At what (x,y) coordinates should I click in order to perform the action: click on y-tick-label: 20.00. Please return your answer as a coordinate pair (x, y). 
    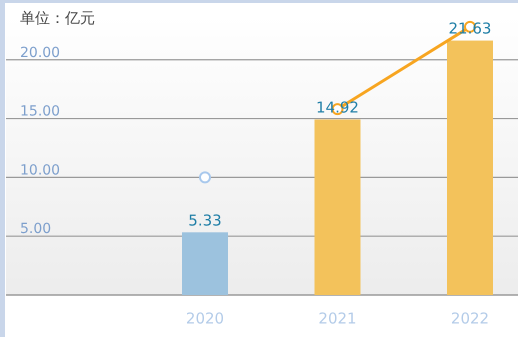
    Looking at the image, I should click on (40, 52).